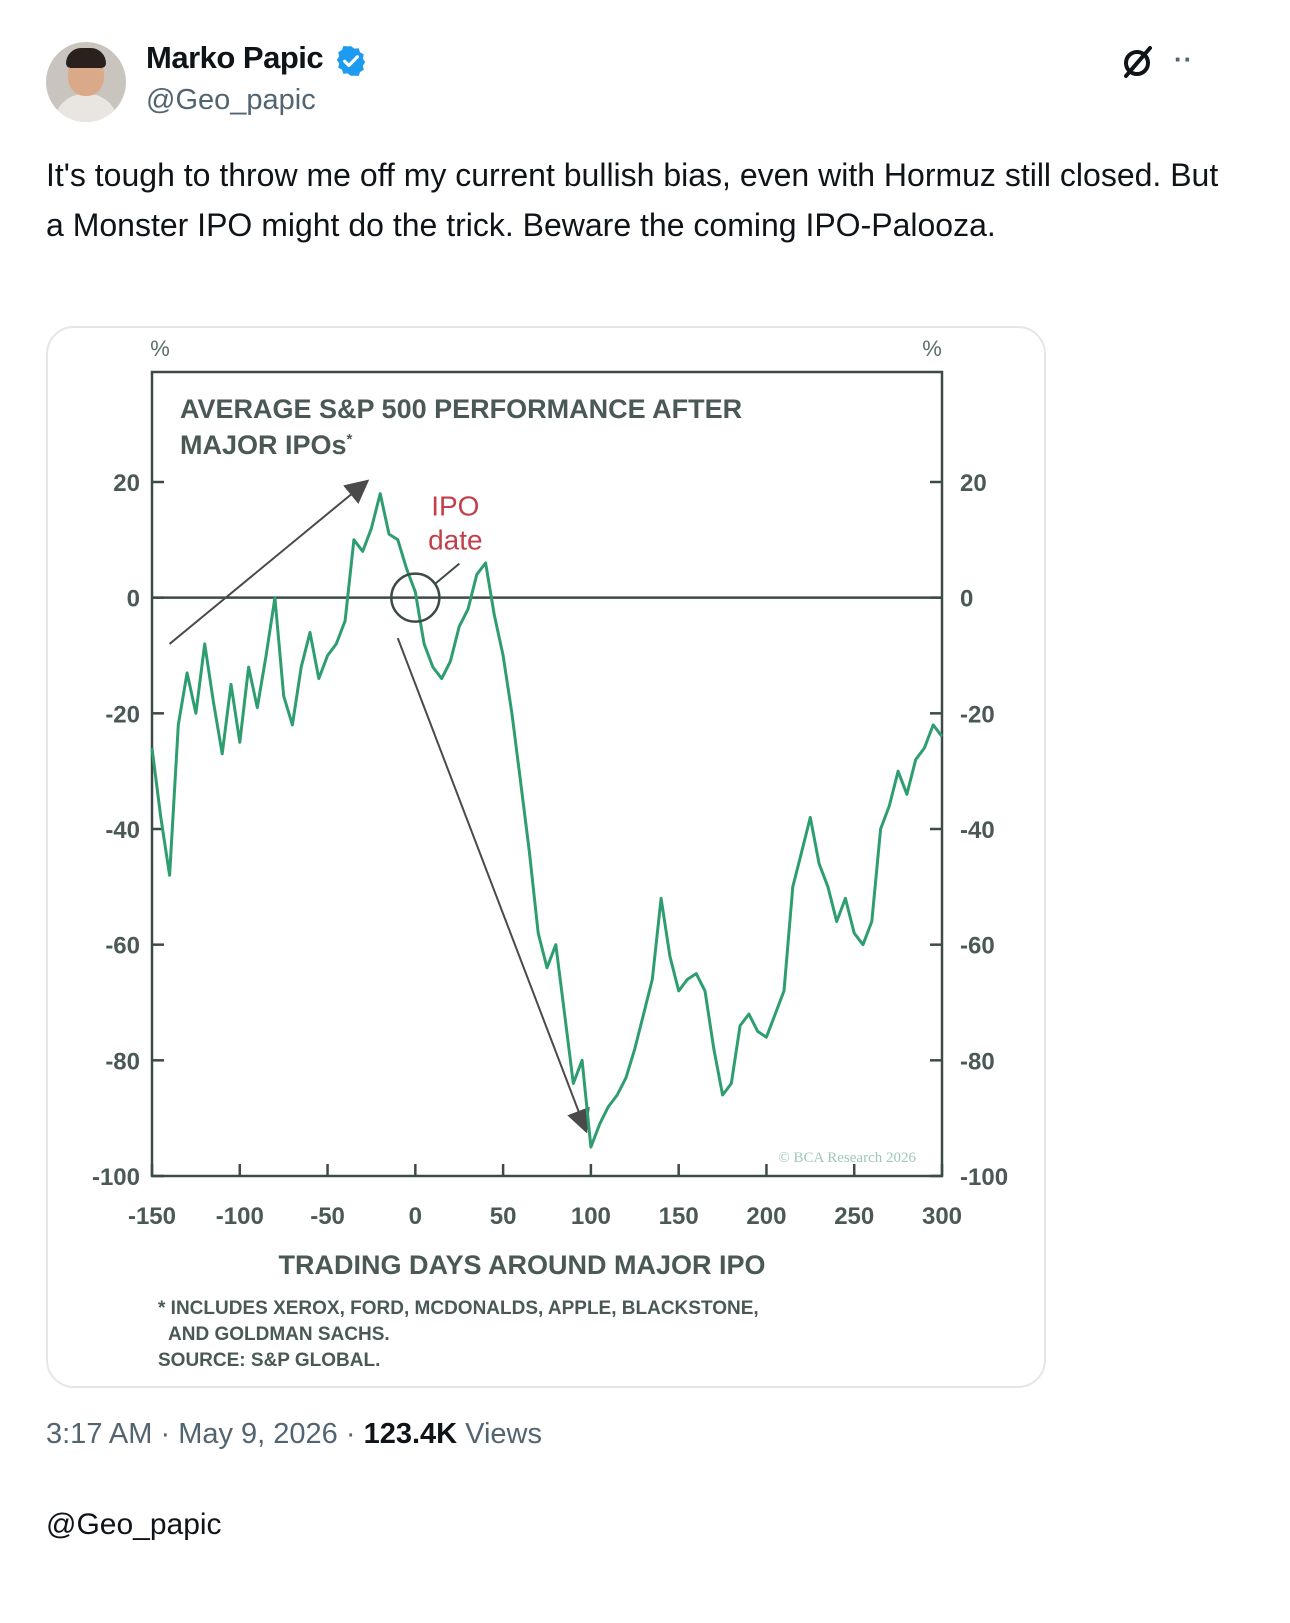 The height and width of the screenshot is (1623, 1290). Describe the element at coordinates (134, 1524) in the screenshot. I see `footer-handle: @Geo_papic` at that location.